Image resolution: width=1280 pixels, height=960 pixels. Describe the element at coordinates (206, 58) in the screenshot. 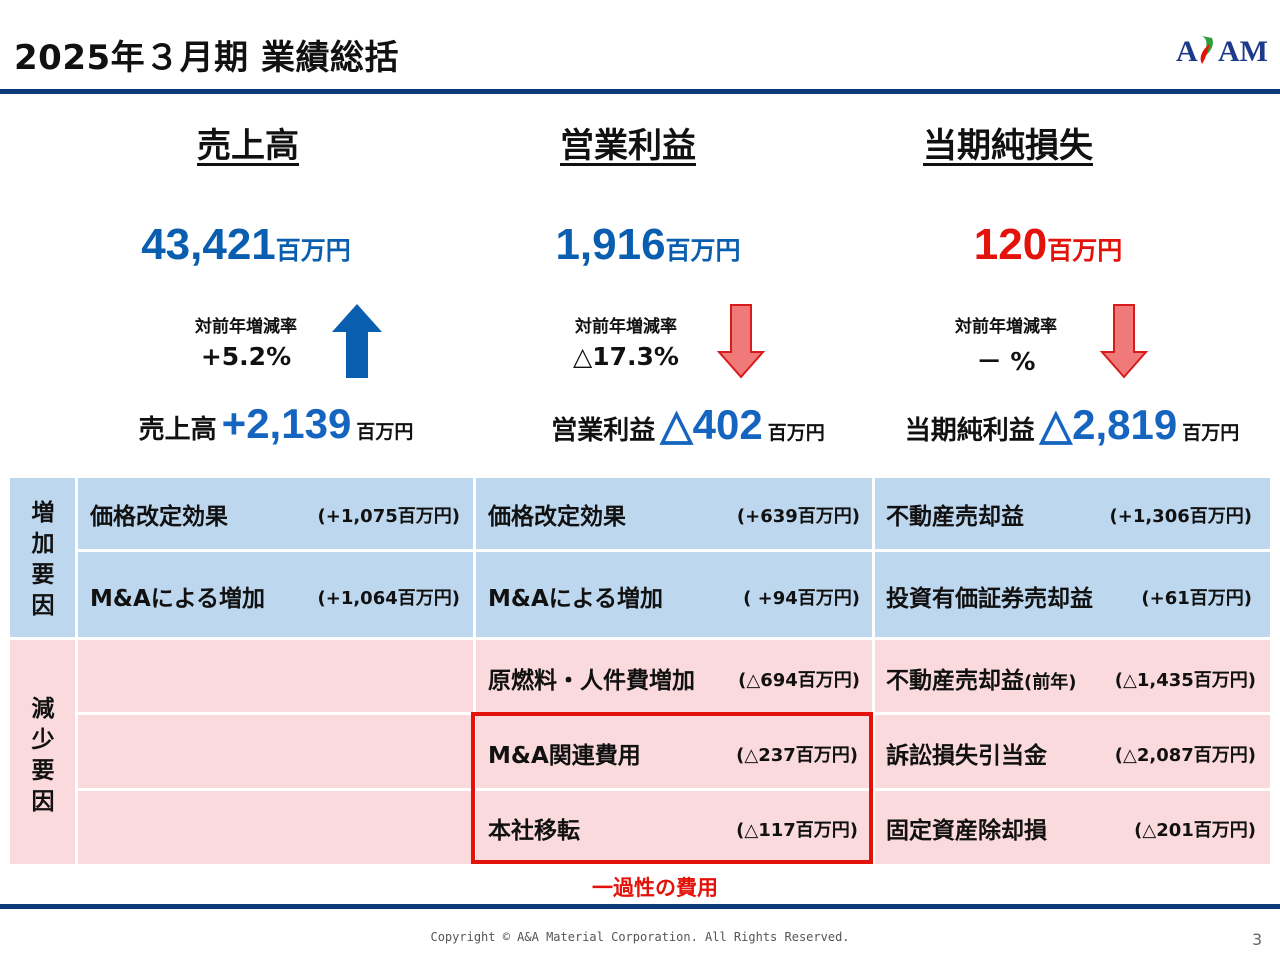

I see `page-title: 2025年３月期 業績総括` at that location.